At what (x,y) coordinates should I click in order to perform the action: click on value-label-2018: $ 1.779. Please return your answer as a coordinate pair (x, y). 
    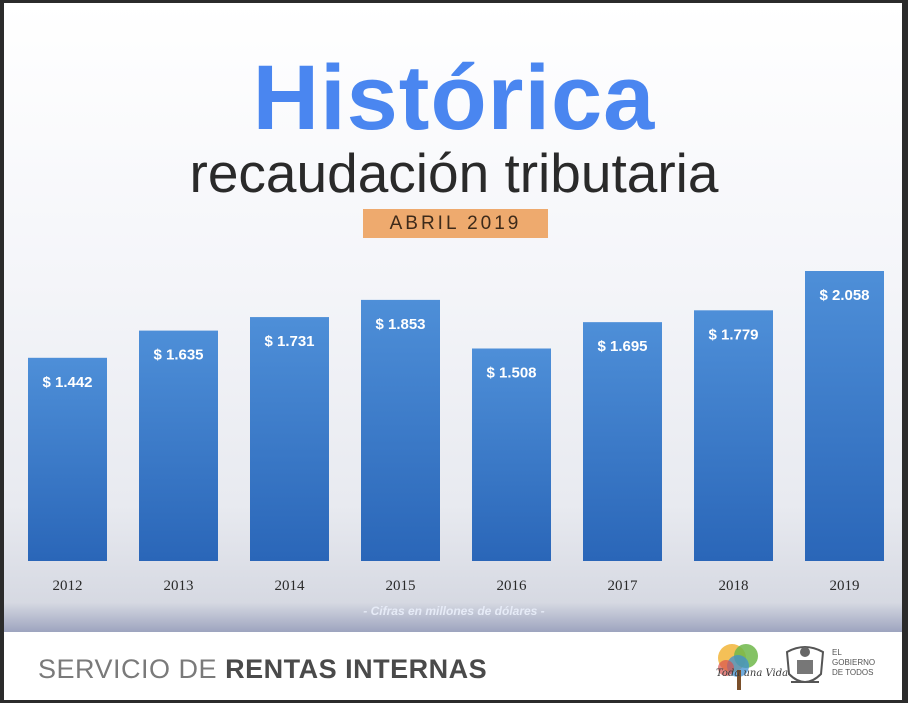
    Looking at the image, I should click on (733, 334).